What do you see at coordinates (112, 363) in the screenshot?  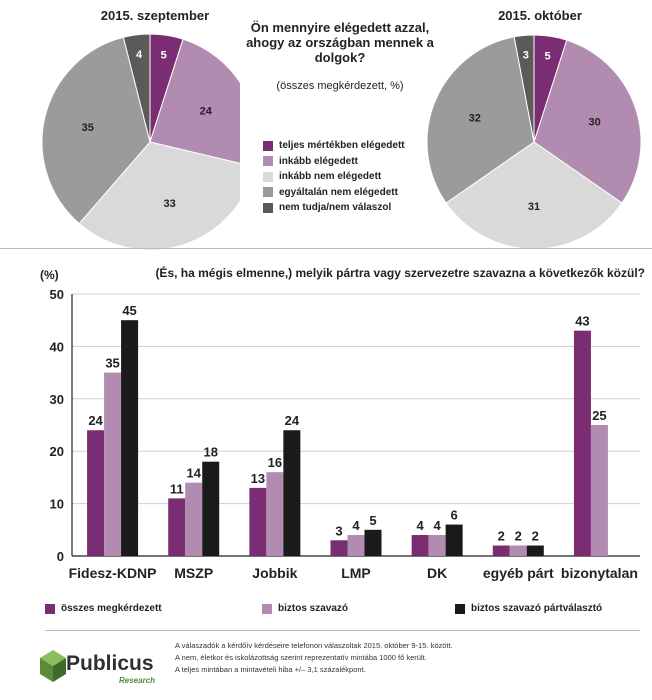 I see `bar-value-label: 35` at bounding box center [112, 363].